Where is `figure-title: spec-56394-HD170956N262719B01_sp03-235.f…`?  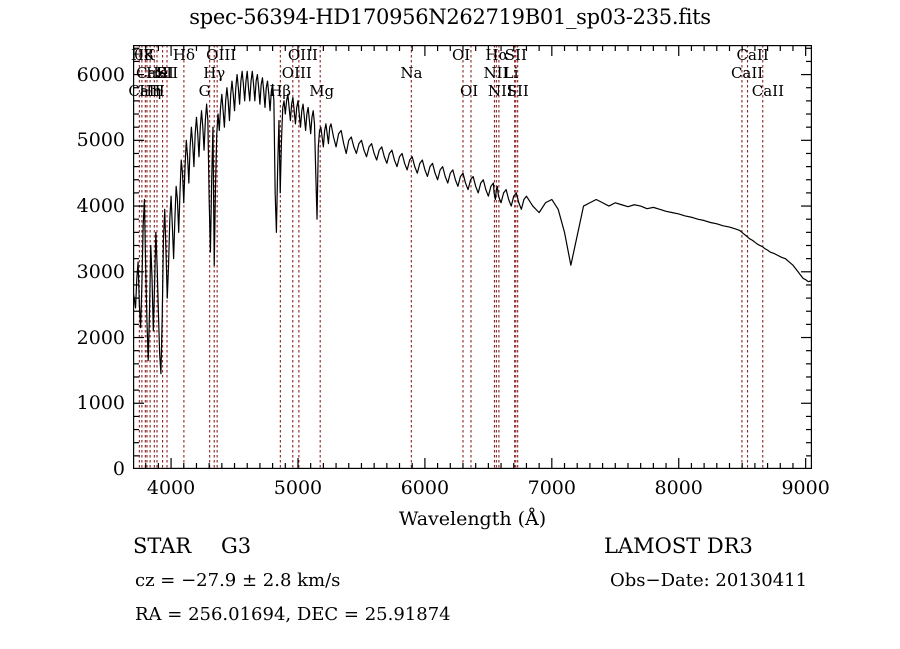
figure-title: spec-56394-HD170956N262719B01_sp03-235.f… is located at coordinates (450, 17).